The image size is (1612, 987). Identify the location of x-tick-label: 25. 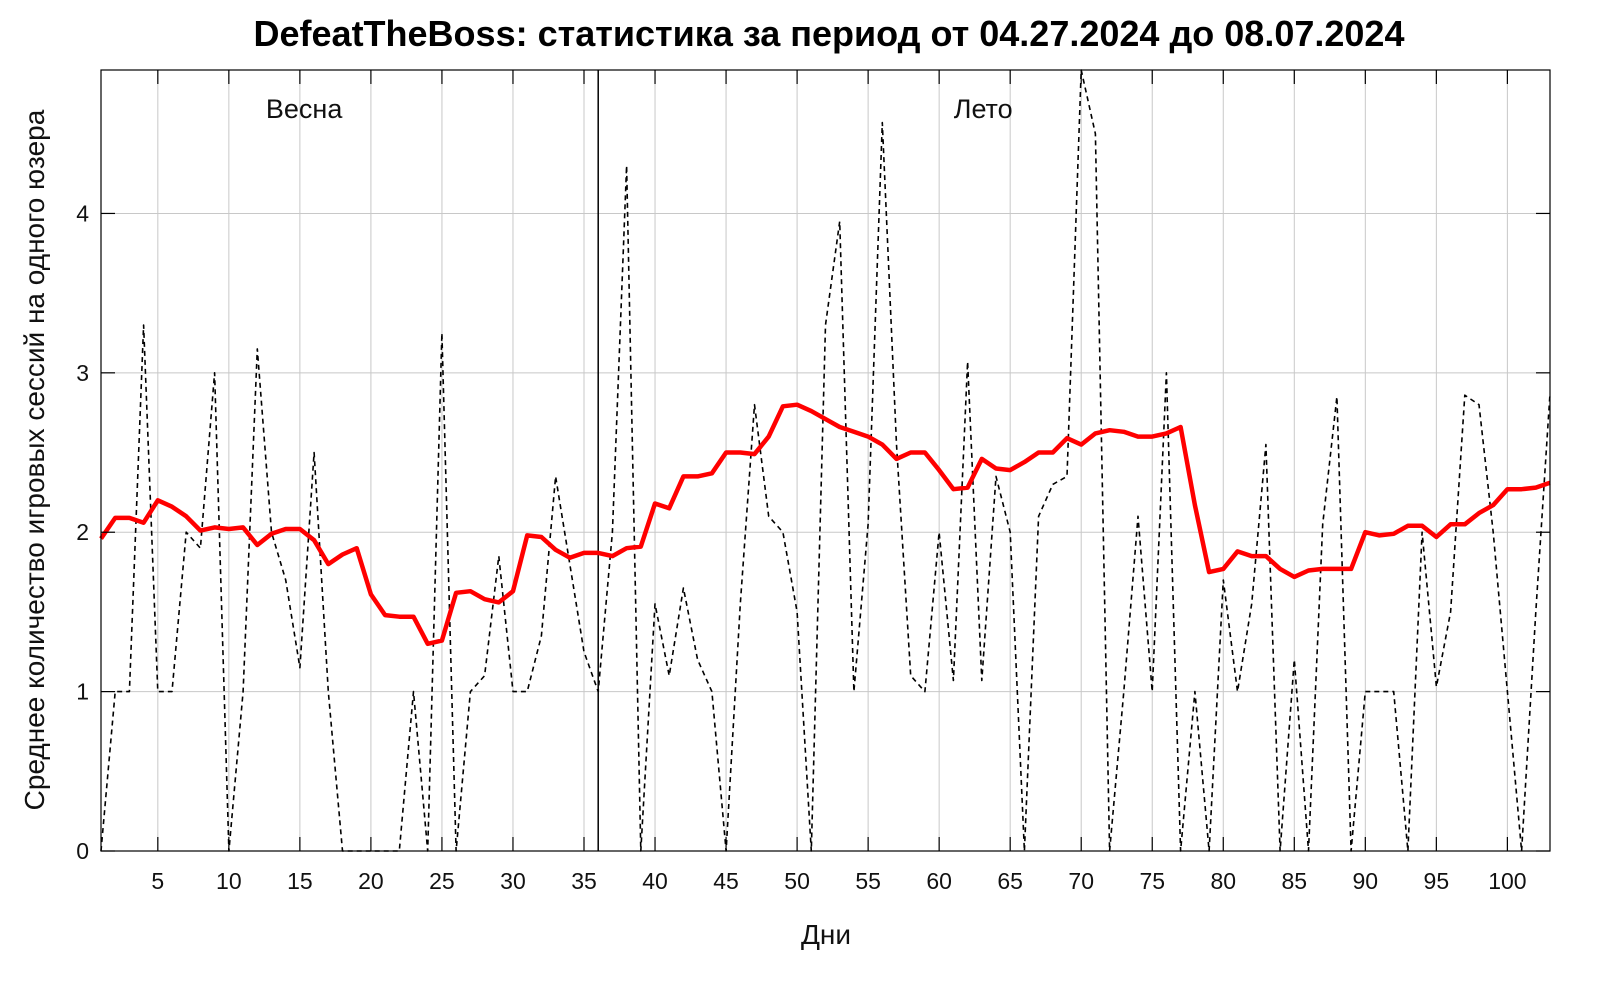
(442, 881).